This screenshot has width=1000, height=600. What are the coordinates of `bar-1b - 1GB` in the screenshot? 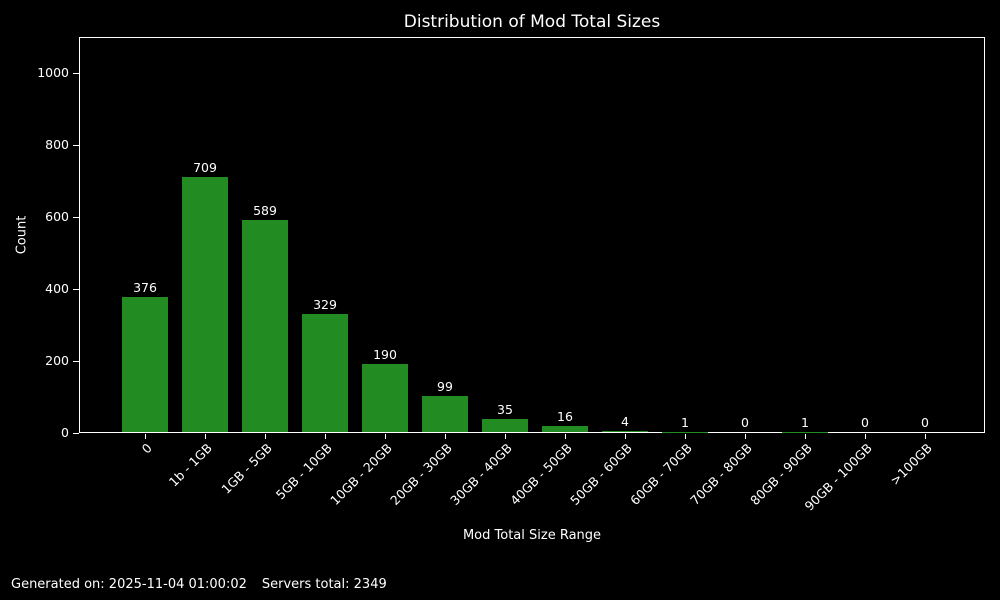 It's located at (205, 304).